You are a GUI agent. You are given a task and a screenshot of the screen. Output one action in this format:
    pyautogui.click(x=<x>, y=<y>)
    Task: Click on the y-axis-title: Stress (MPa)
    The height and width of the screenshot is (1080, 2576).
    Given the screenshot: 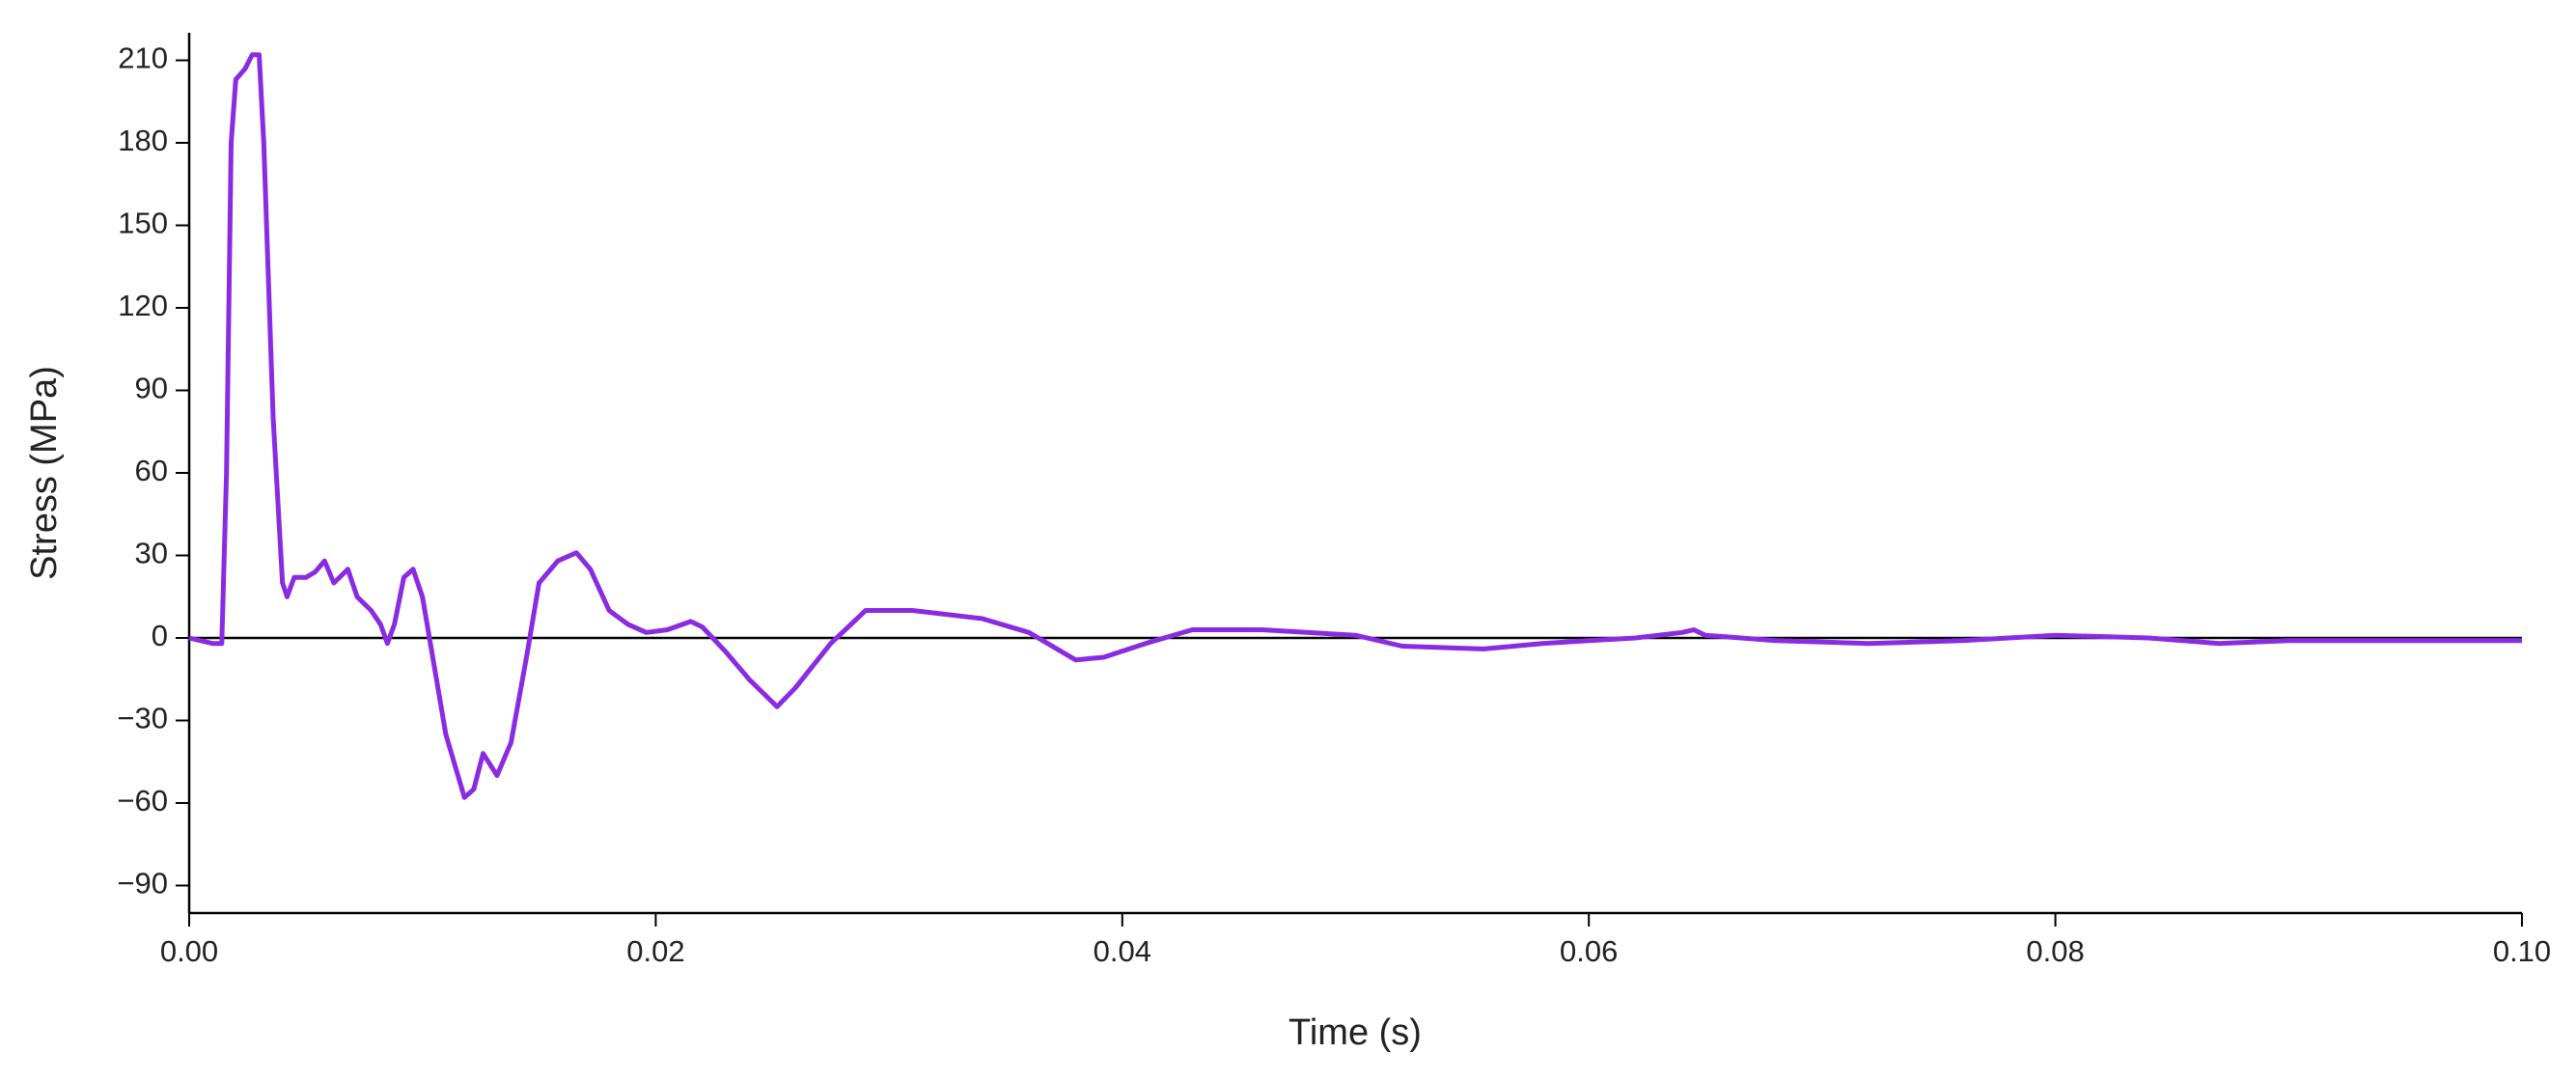 What is the action you would take?
    pyautogui.click(x=44, y=473)
    